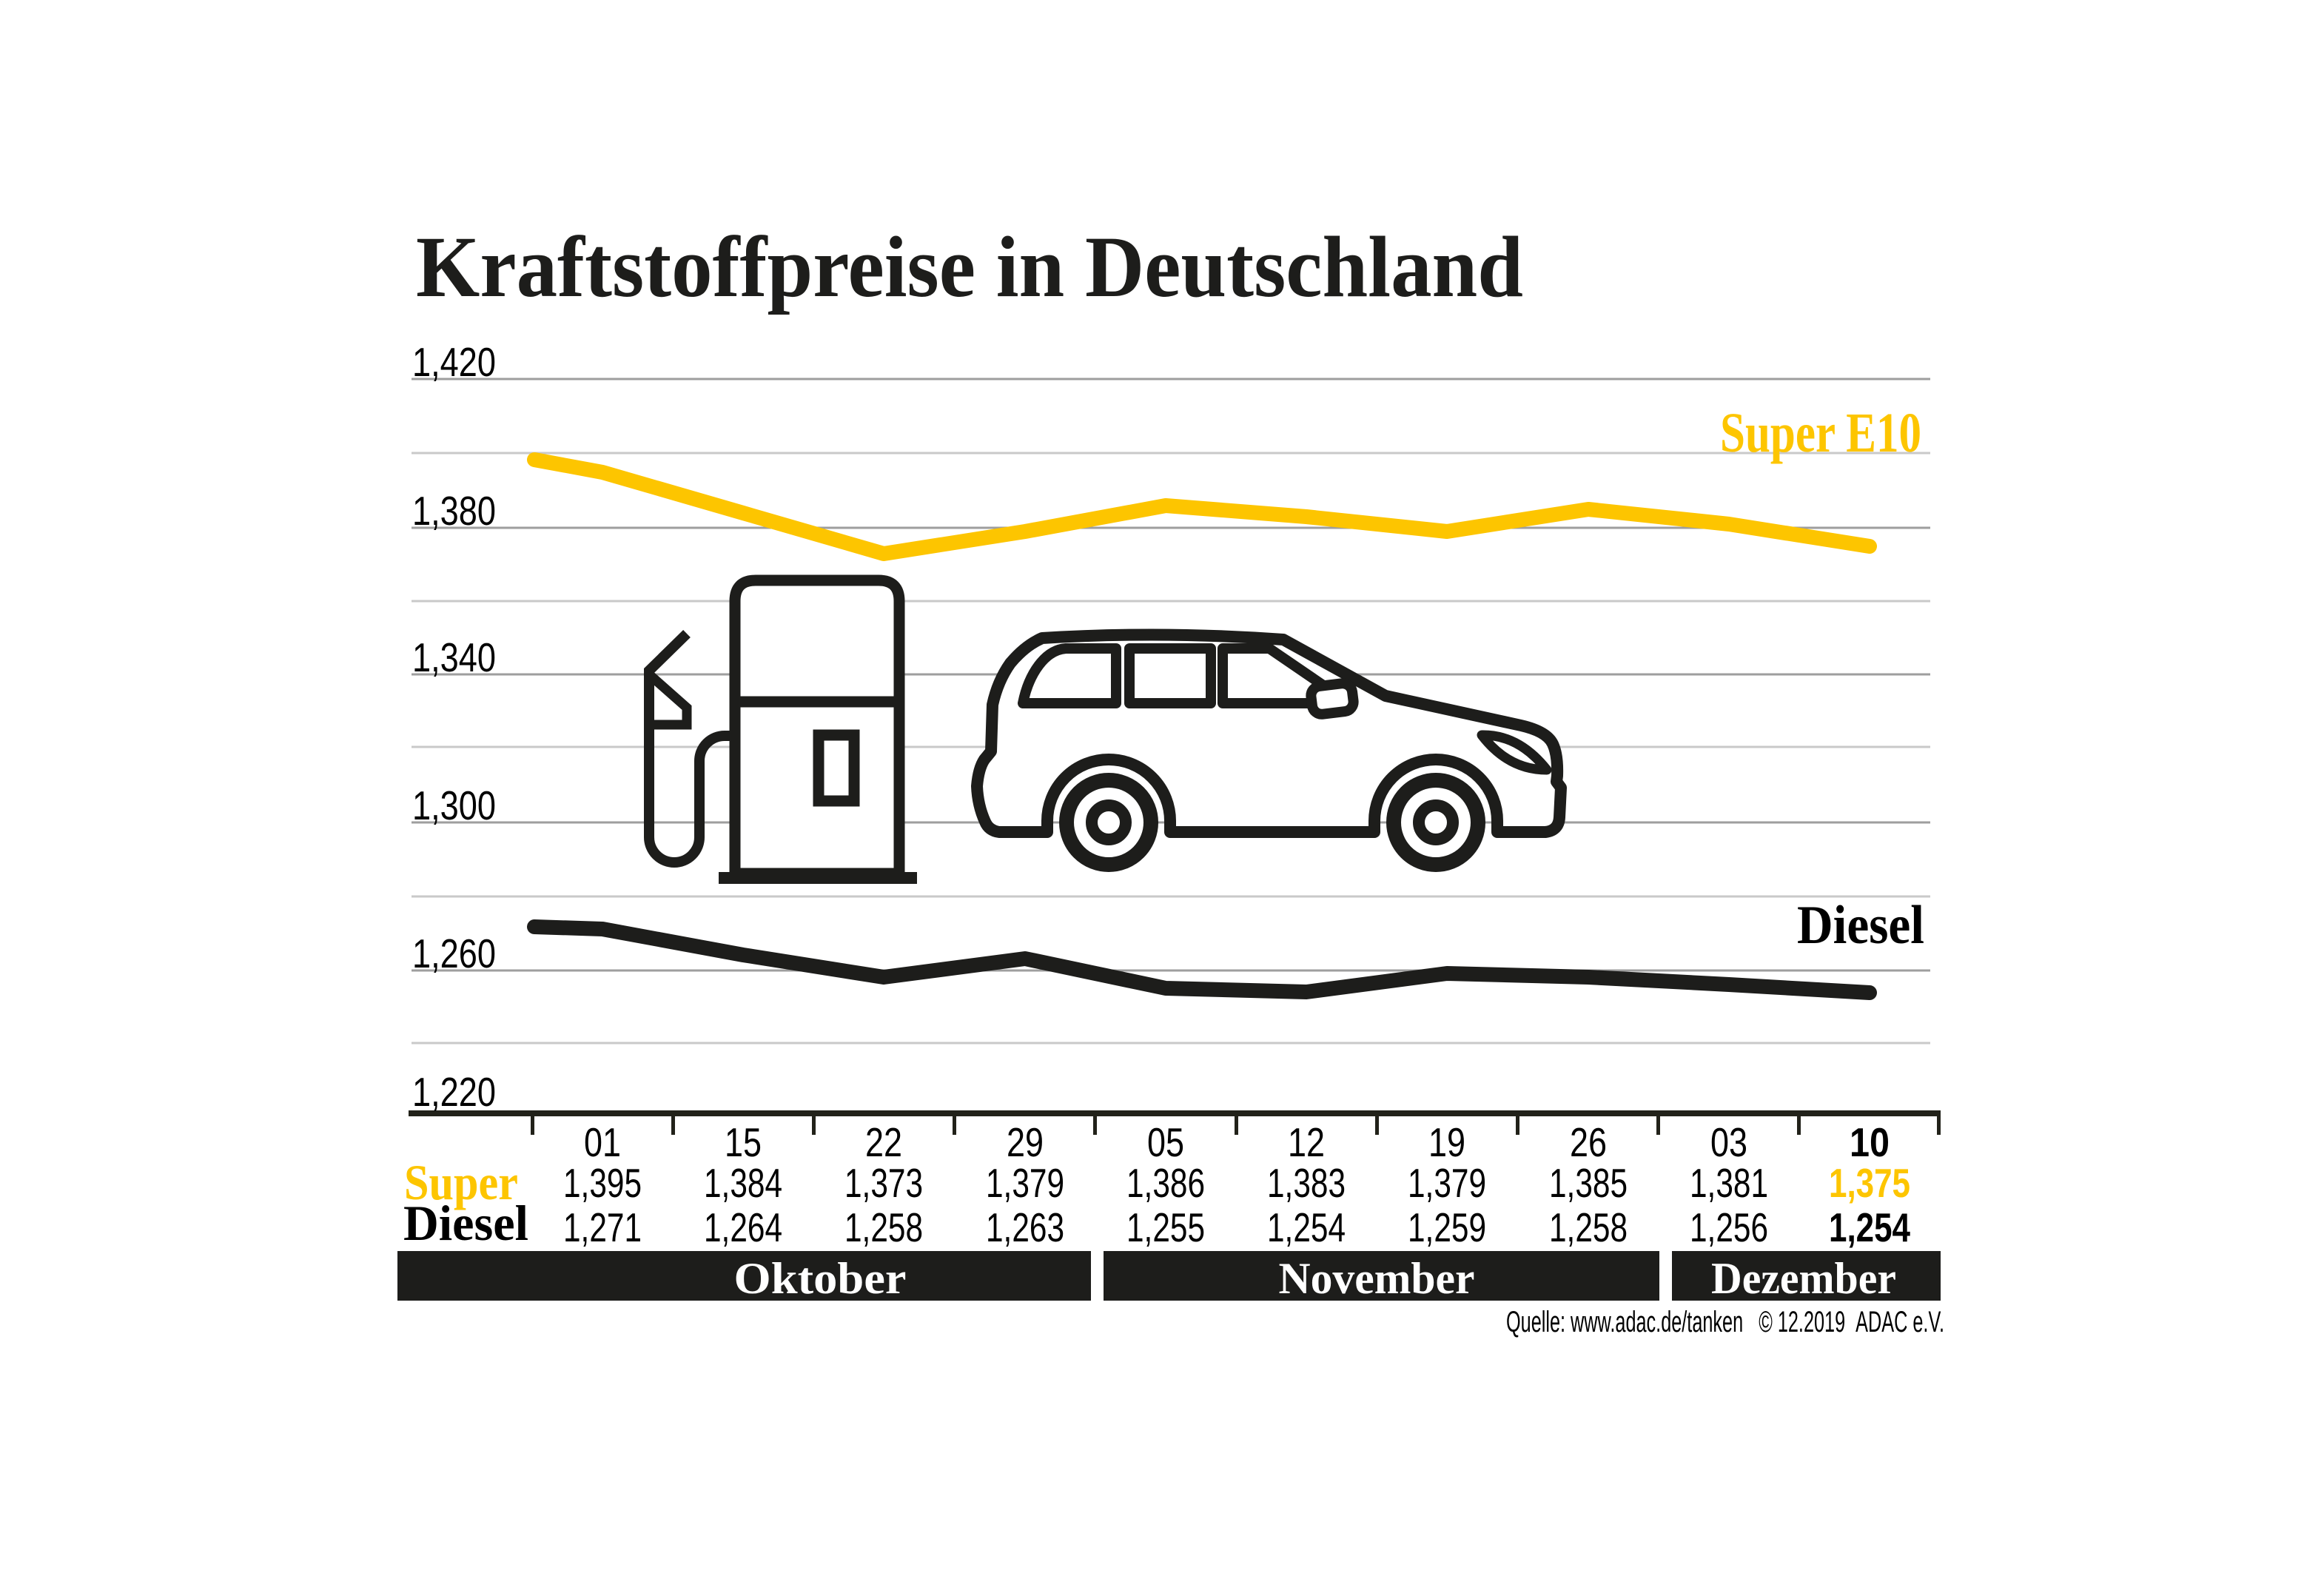  I want to click on svg-text: 1,385, so click(1588, 1183).